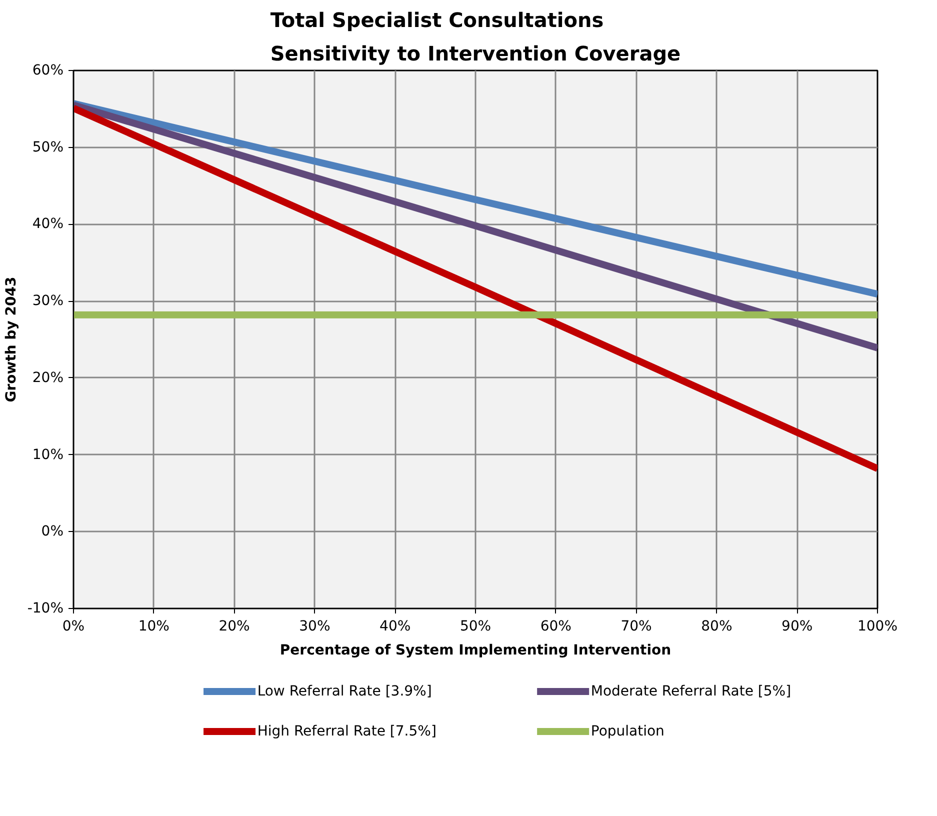 The image size is (937, 816). What do you see at coordinates (48, 454) in the screenshot?
I see `y-tick-label: 10%` at bounding box center [48, 454].